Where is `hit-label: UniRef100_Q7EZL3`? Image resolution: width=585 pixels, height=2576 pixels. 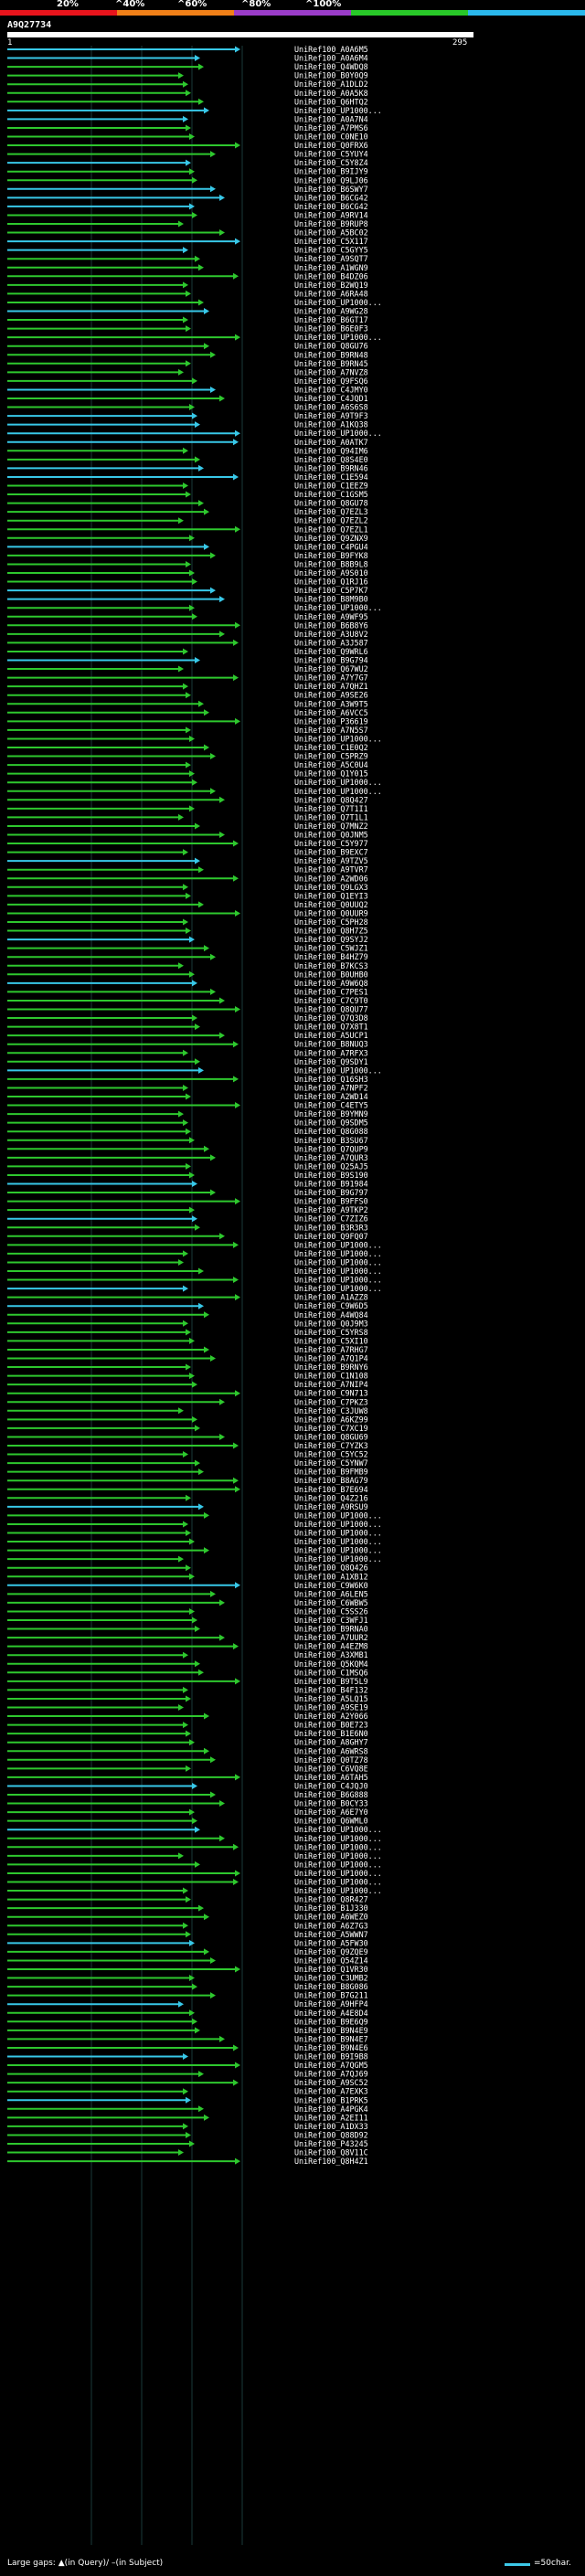 hit-label: UniRef100_Q7EZL3 is located at coordinates (331, 511).